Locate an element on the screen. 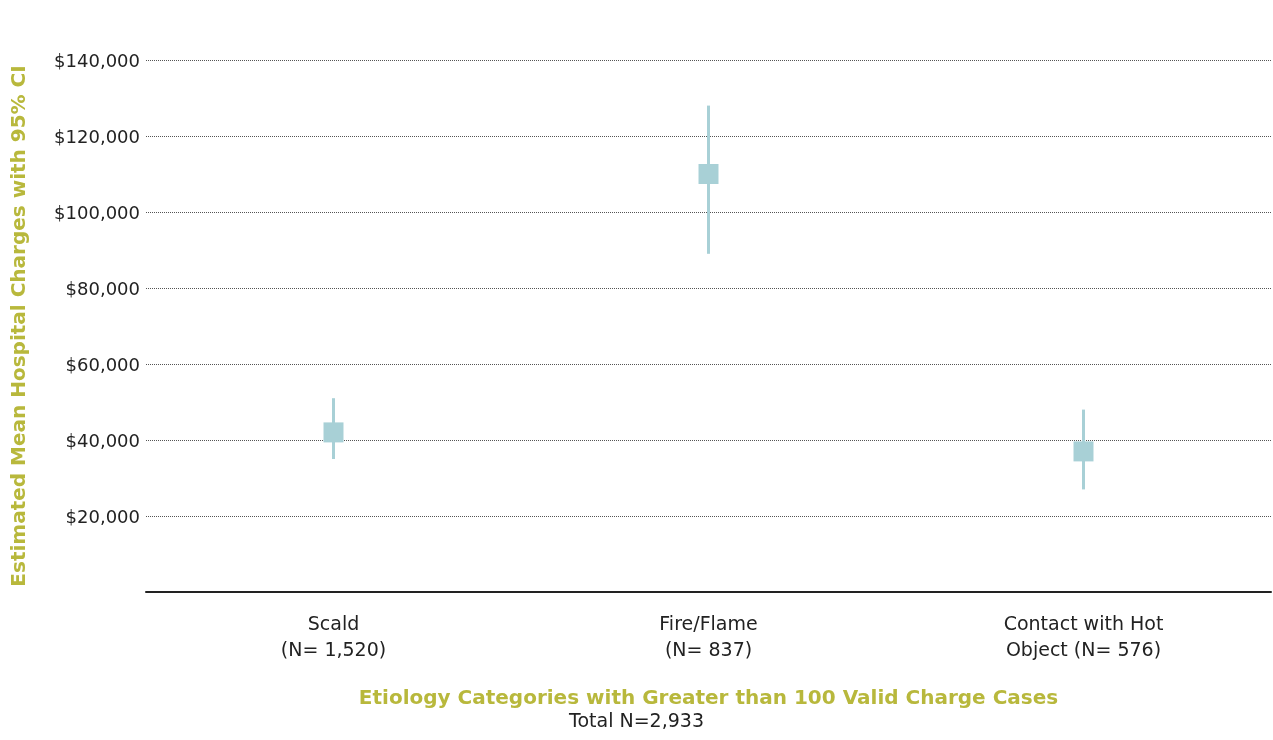 This screenshot has height=740, width=1273. y-tick-label: $60,000 is located at coordinates (102, 364).